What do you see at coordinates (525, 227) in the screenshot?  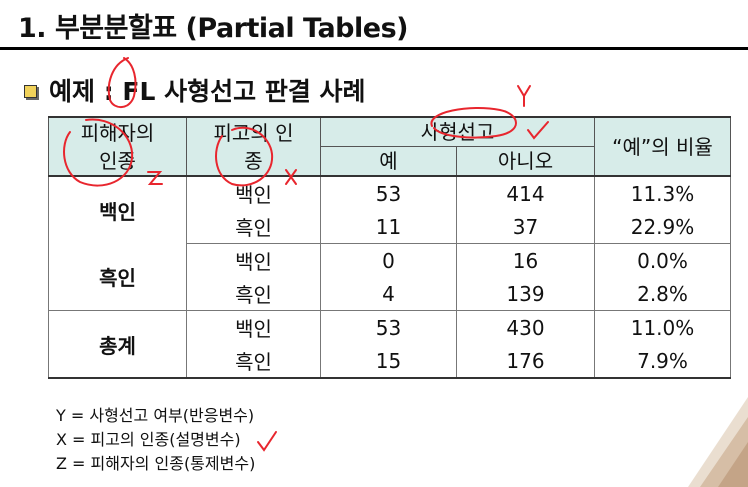 I see `no-count-cell: 37` at bounding box center [525, 227].